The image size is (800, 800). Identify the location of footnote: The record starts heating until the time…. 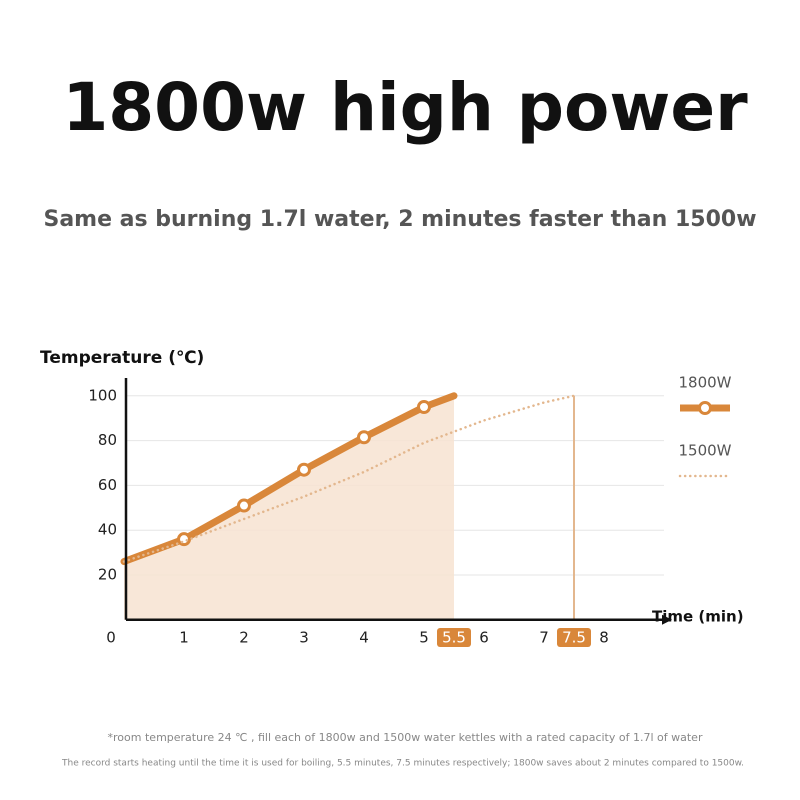
(402, 764).